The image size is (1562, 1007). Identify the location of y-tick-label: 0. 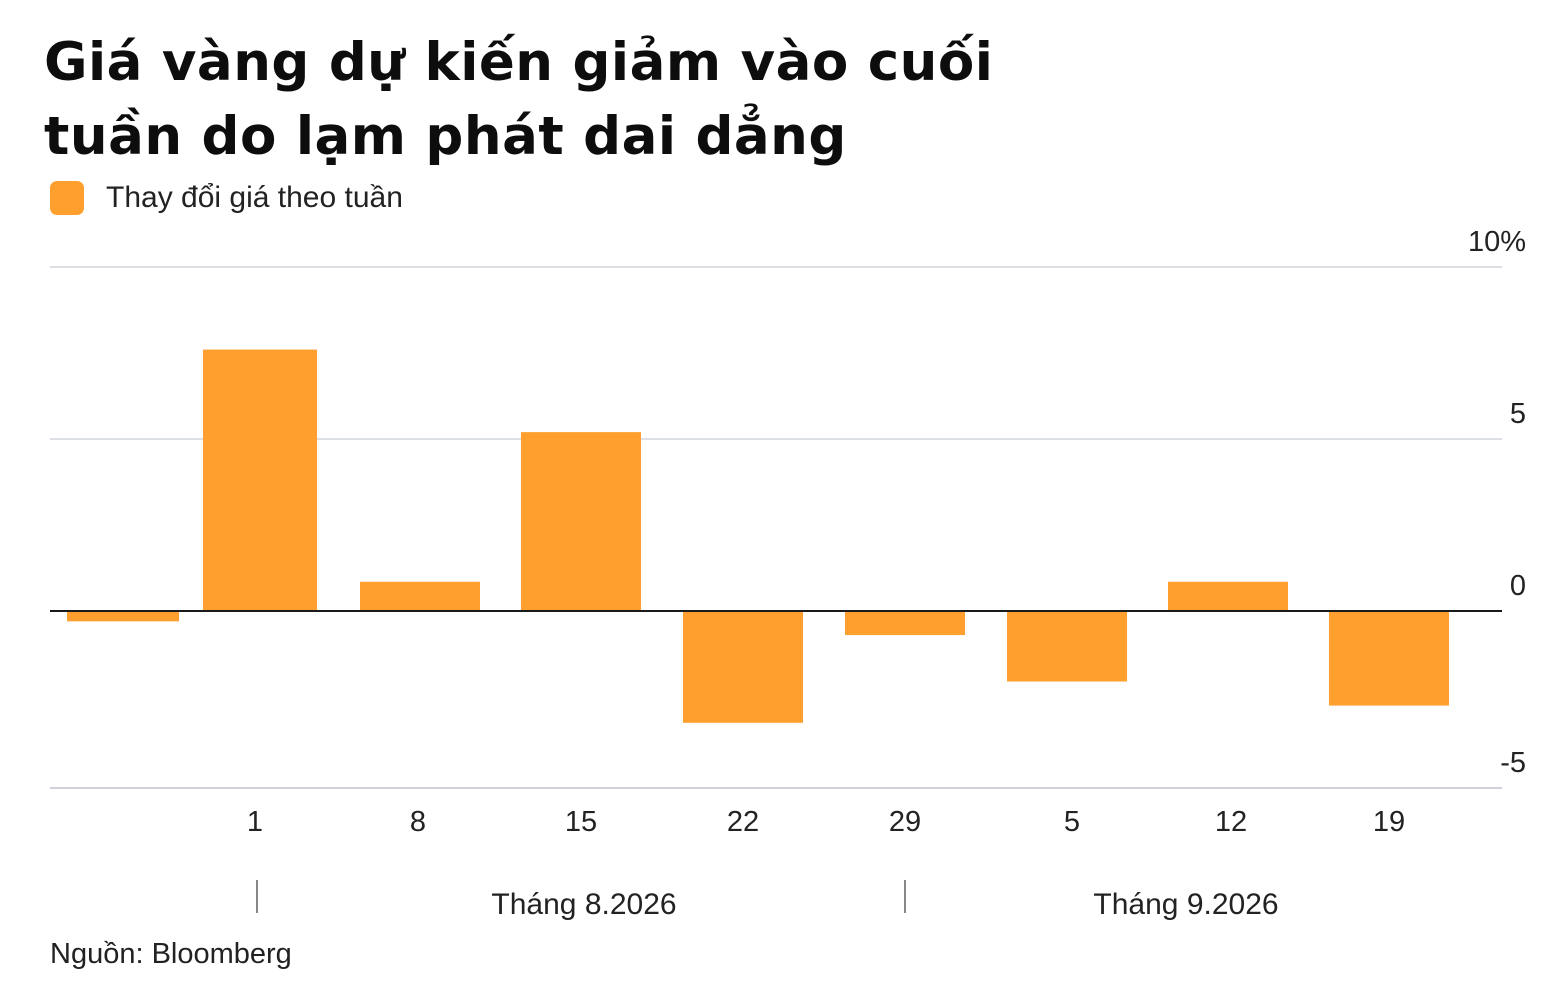
(1518, 586).